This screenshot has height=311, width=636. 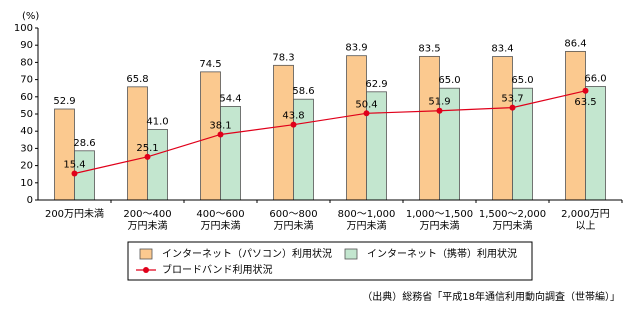 What do you see at coordinates (230, 98) in the screenshot?
I see `bar-label: 54.4` at bounding box center [230, 98].